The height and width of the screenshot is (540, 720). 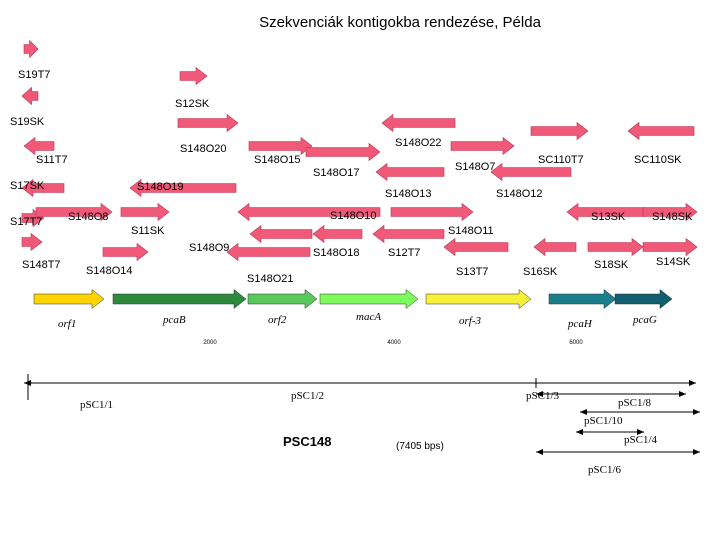 I want to click on read-arrow-s148o13, so click(x=410, y=172).